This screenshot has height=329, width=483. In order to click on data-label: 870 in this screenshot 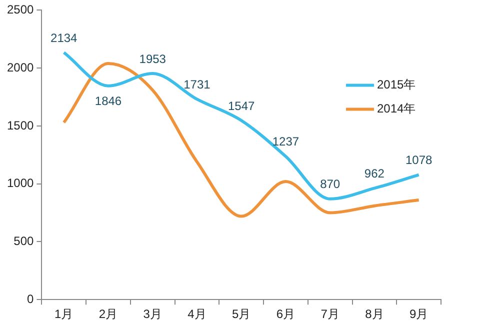, I will do `click(330, 184)`.